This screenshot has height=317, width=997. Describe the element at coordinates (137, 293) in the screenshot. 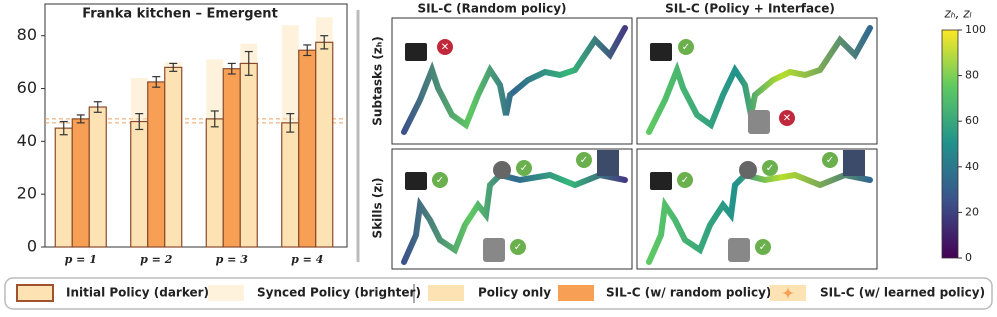

I see `legend-label: Initial Policy (darker)` at that location.